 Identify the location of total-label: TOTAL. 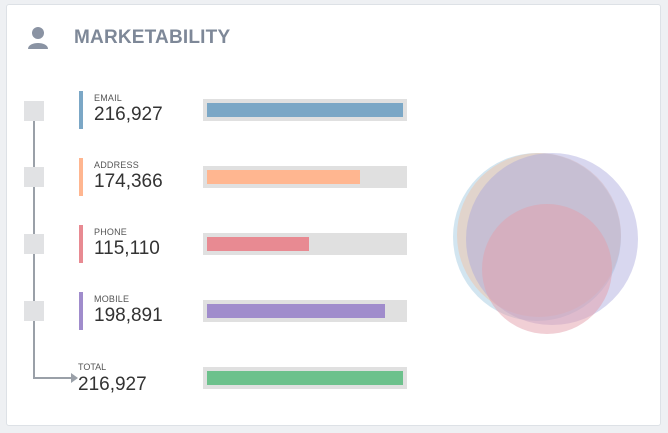
(92, 367).